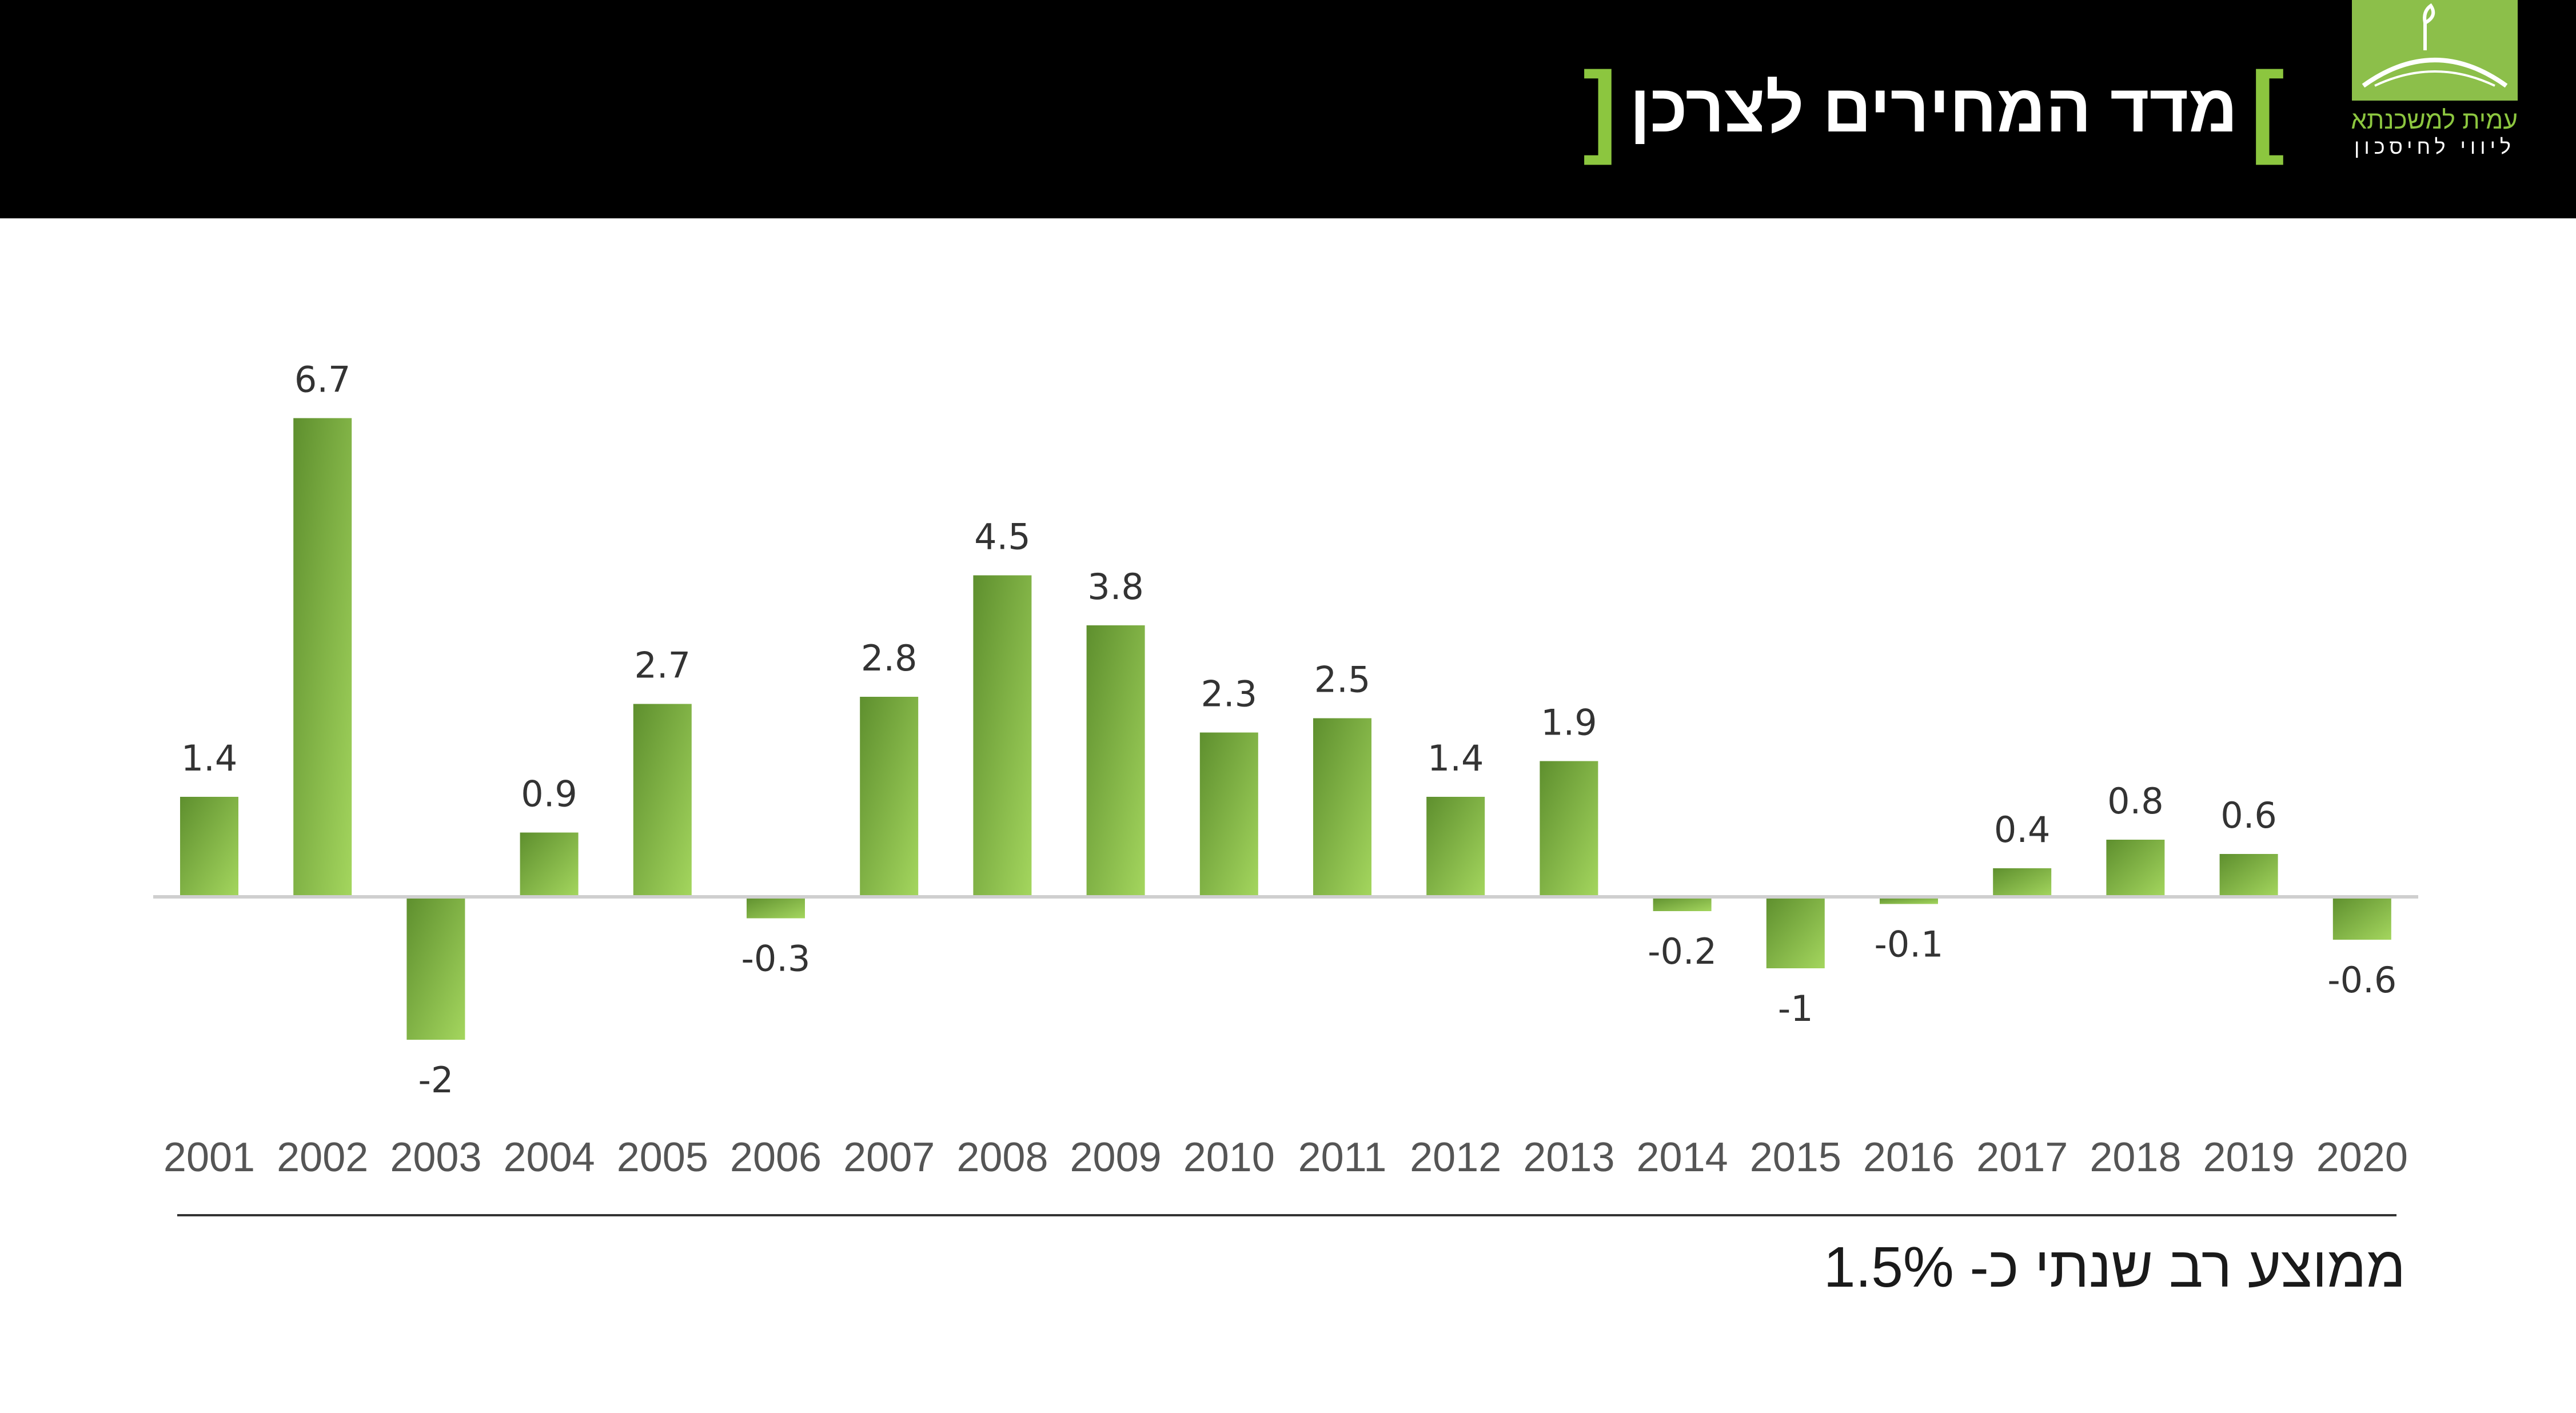 Image resolution: width=2576 pixels, height=1413 pixels. Describe the element at coordinates (1342, 680) in the screenshot. I see `data-label-2011: 2.5` at that location.